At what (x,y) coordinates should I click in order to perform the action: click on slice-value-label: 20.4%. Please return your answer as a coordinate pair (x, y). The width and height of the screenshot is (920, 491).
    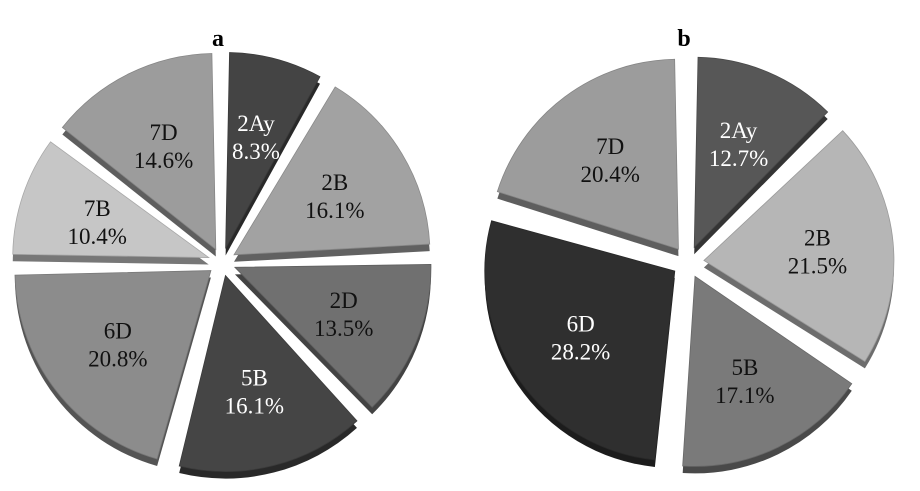
    Looking at the image, I should click on (609, 174).